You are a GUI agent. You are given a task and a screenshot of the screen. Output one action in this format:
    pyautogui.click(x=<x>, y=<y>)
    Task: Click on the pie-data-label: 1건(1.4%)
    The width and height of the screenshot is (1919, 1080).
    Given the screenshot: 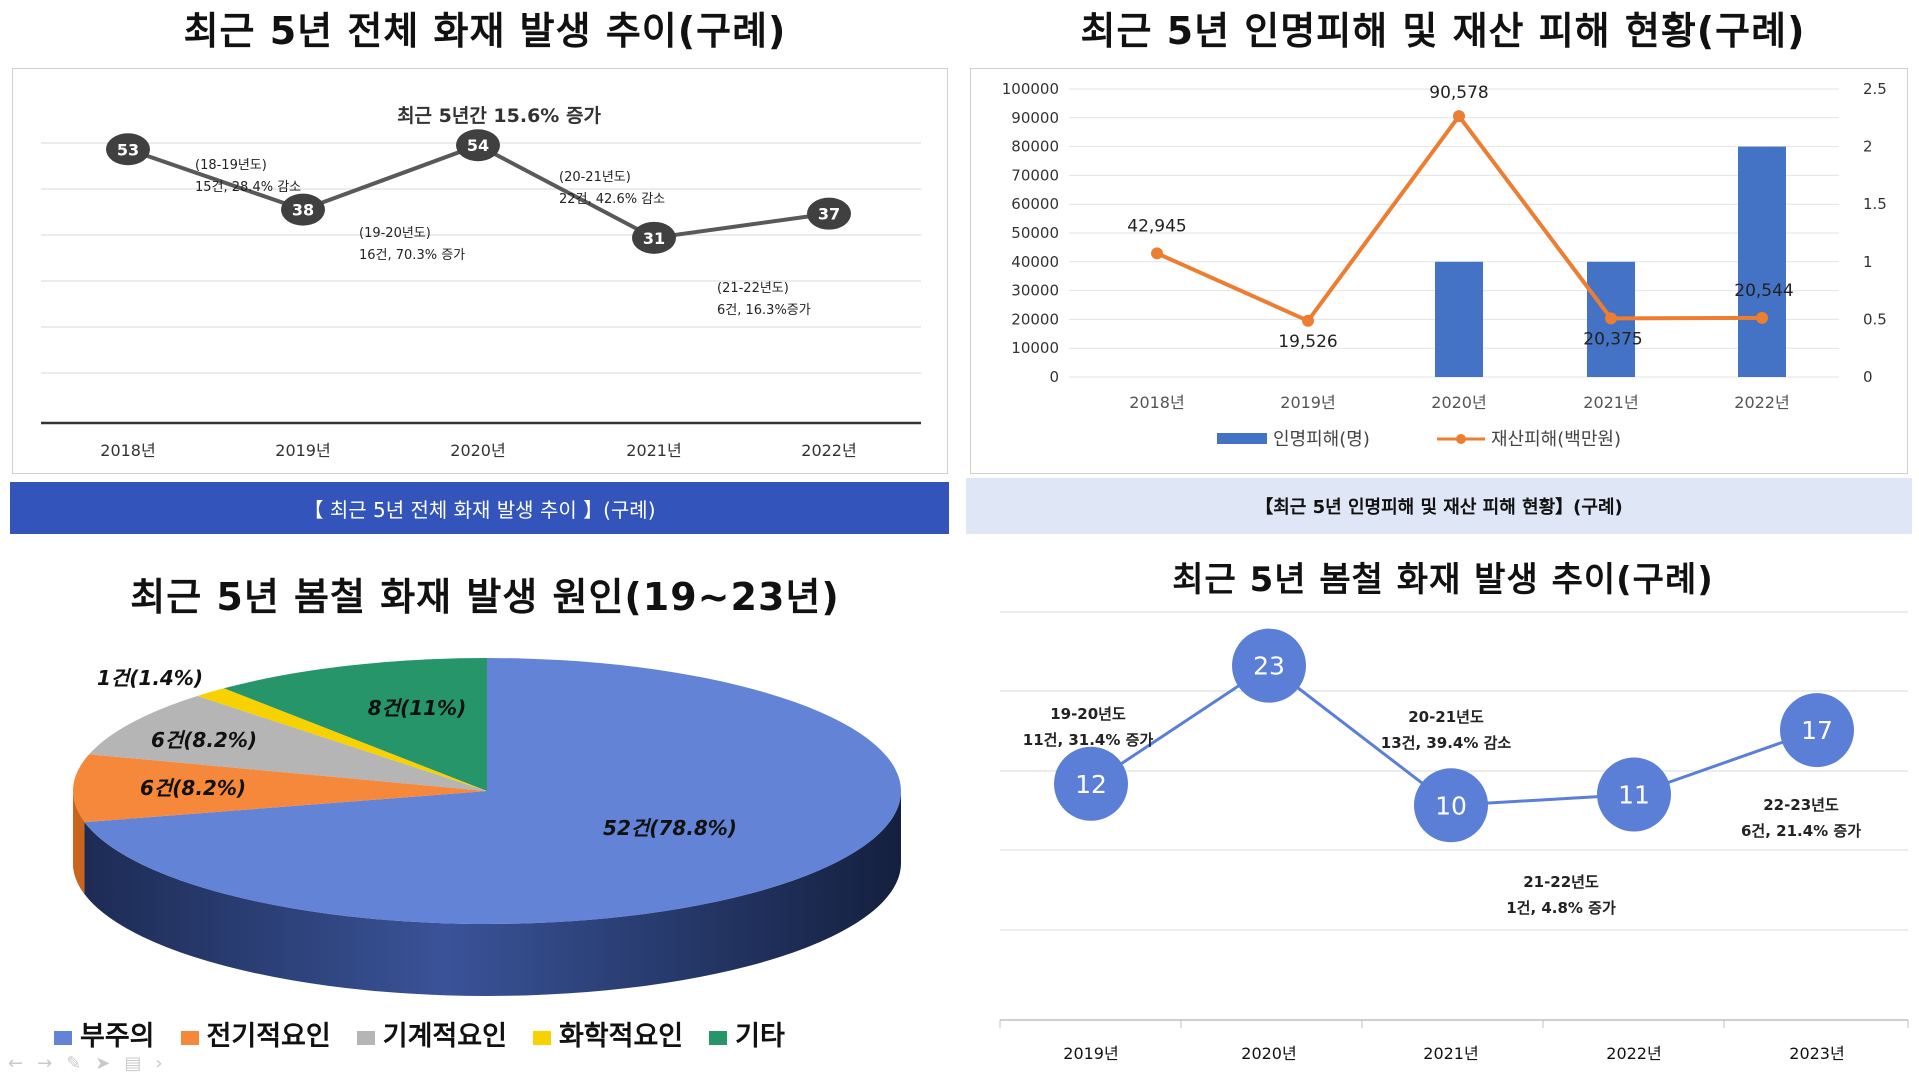 What is the action you would take?
    pyautogui.click(x=150, y=678)
    